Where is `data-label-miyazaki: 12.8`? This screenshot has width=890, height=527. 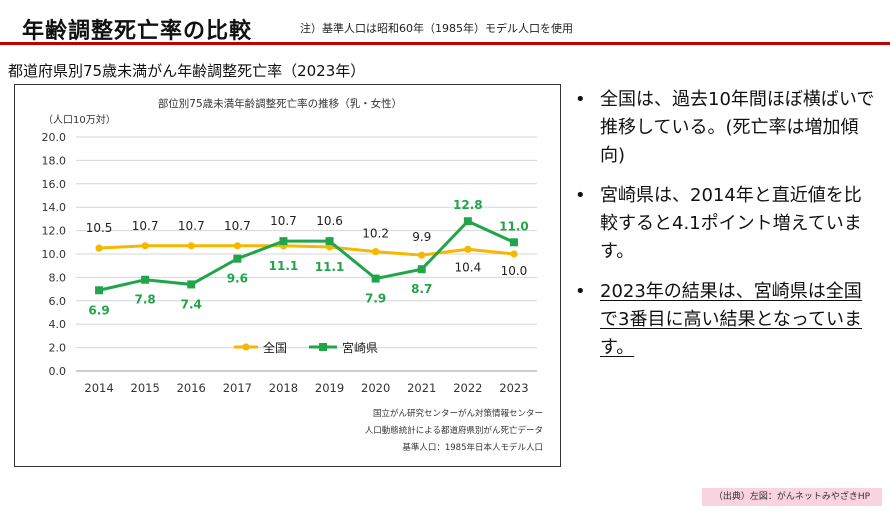
data-label-miyazaki: 12.8 is located at coordinates (468, 205).